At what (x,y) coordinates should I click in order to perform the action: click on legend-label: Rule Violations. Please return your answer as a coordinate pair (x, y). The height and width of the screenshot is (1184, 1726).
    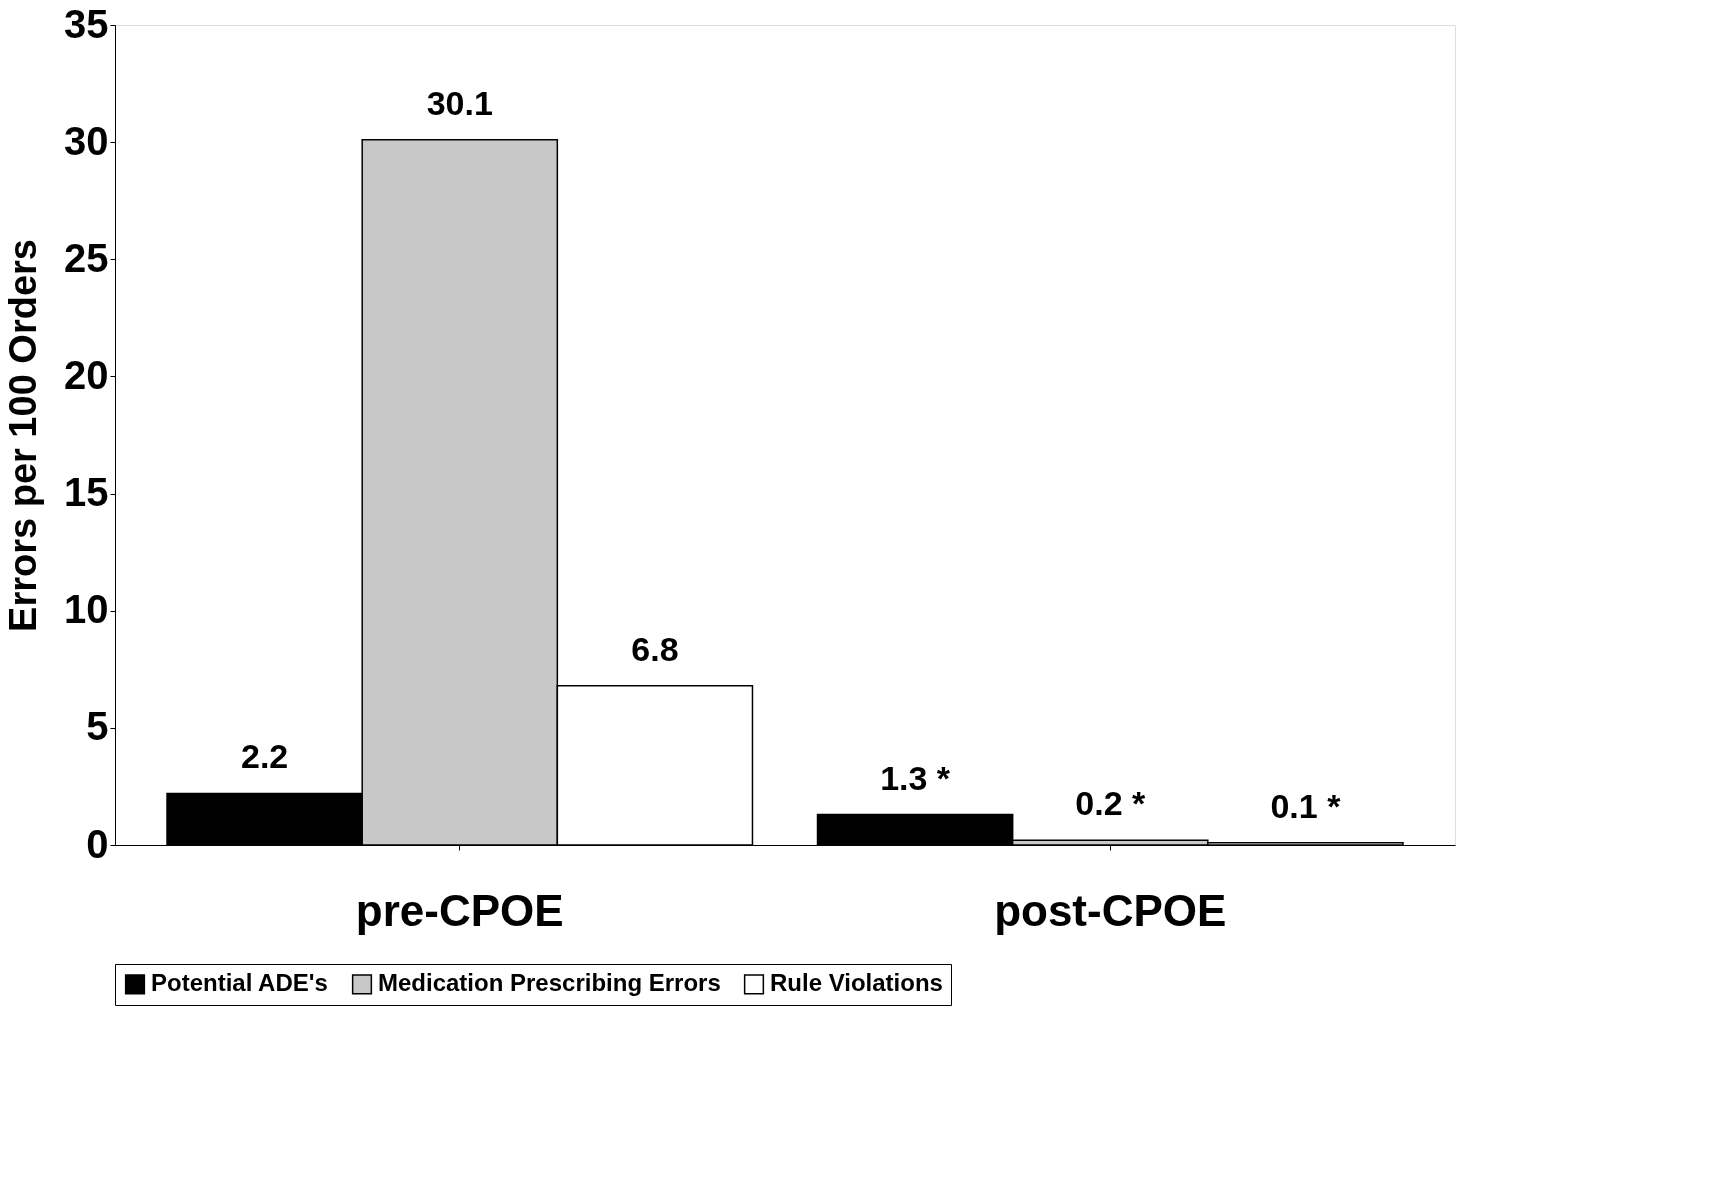
    Looking at the image, I should click on (856, 983).